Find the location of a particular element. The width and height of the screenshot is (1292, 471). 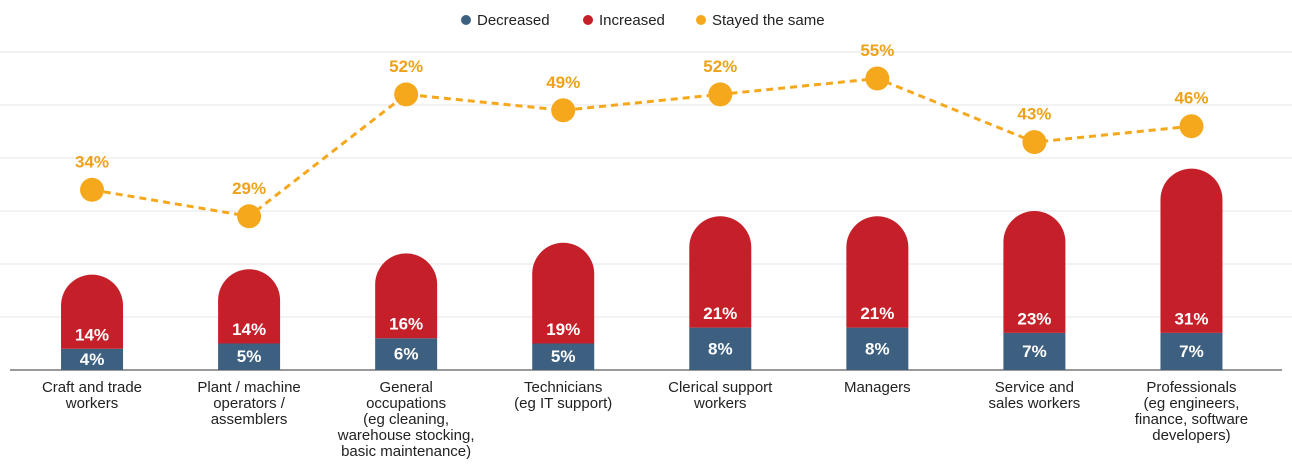

data-label: 55% is located at coordinates (877, 50).